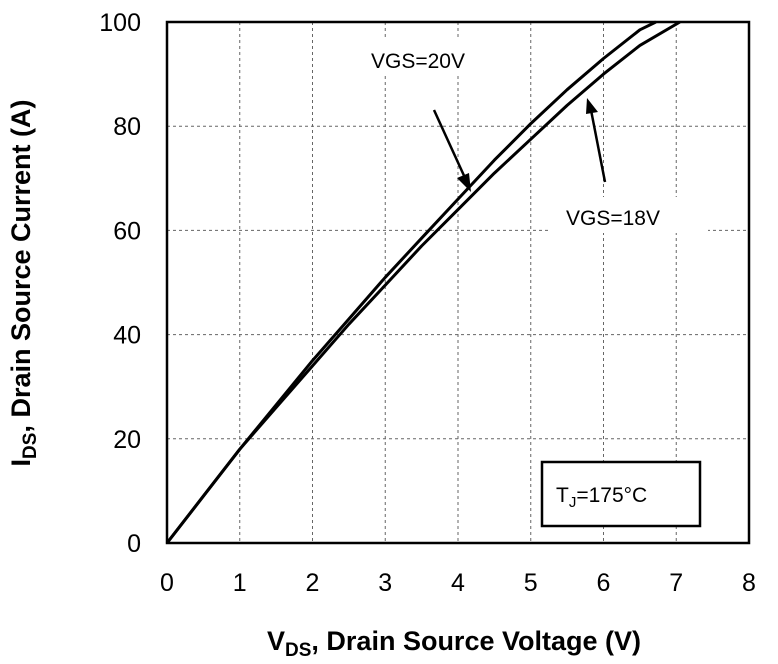 This screenshot has height=664, width=778. I want to click on y-tick-label: 100, so click(120, 23).